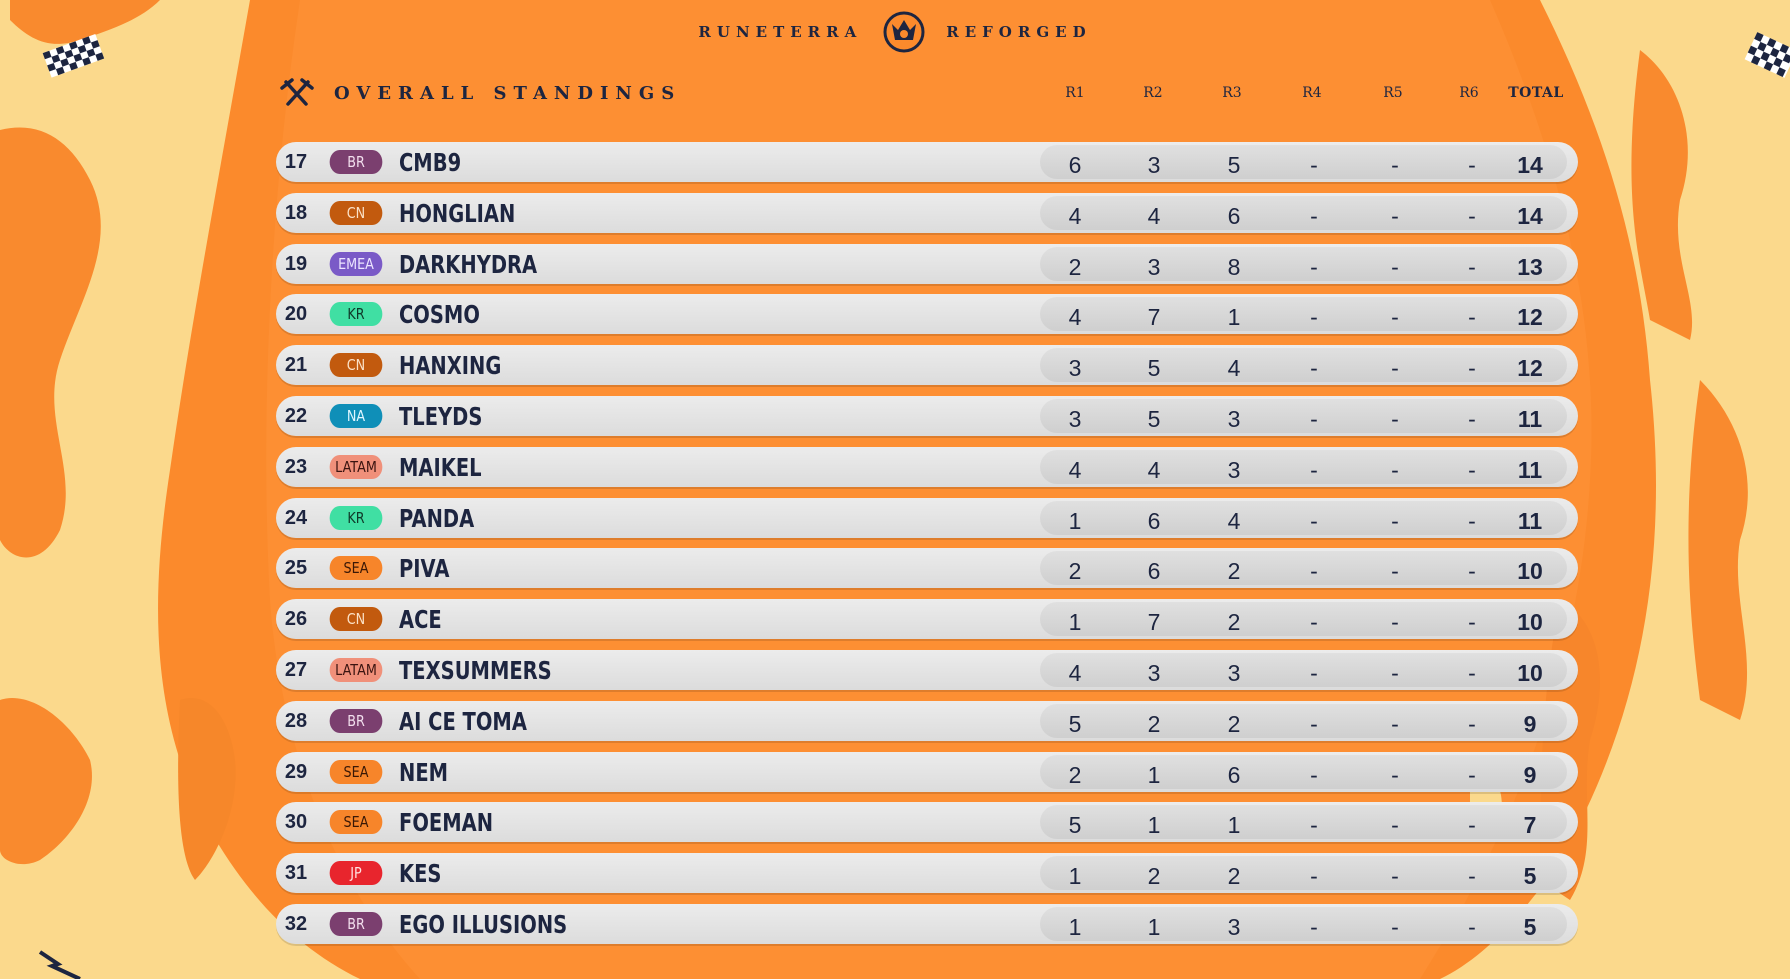  I want to click on player-name: HANXING, so click(450, 366).